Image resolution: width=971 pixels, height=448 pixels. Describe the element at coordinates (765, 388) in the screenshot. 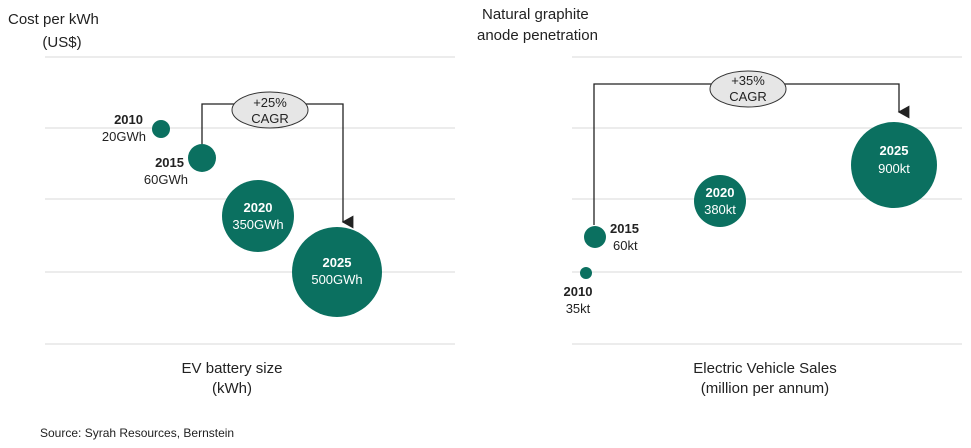

I see `right-xlabel-line-2: (million per annum)` at that location.